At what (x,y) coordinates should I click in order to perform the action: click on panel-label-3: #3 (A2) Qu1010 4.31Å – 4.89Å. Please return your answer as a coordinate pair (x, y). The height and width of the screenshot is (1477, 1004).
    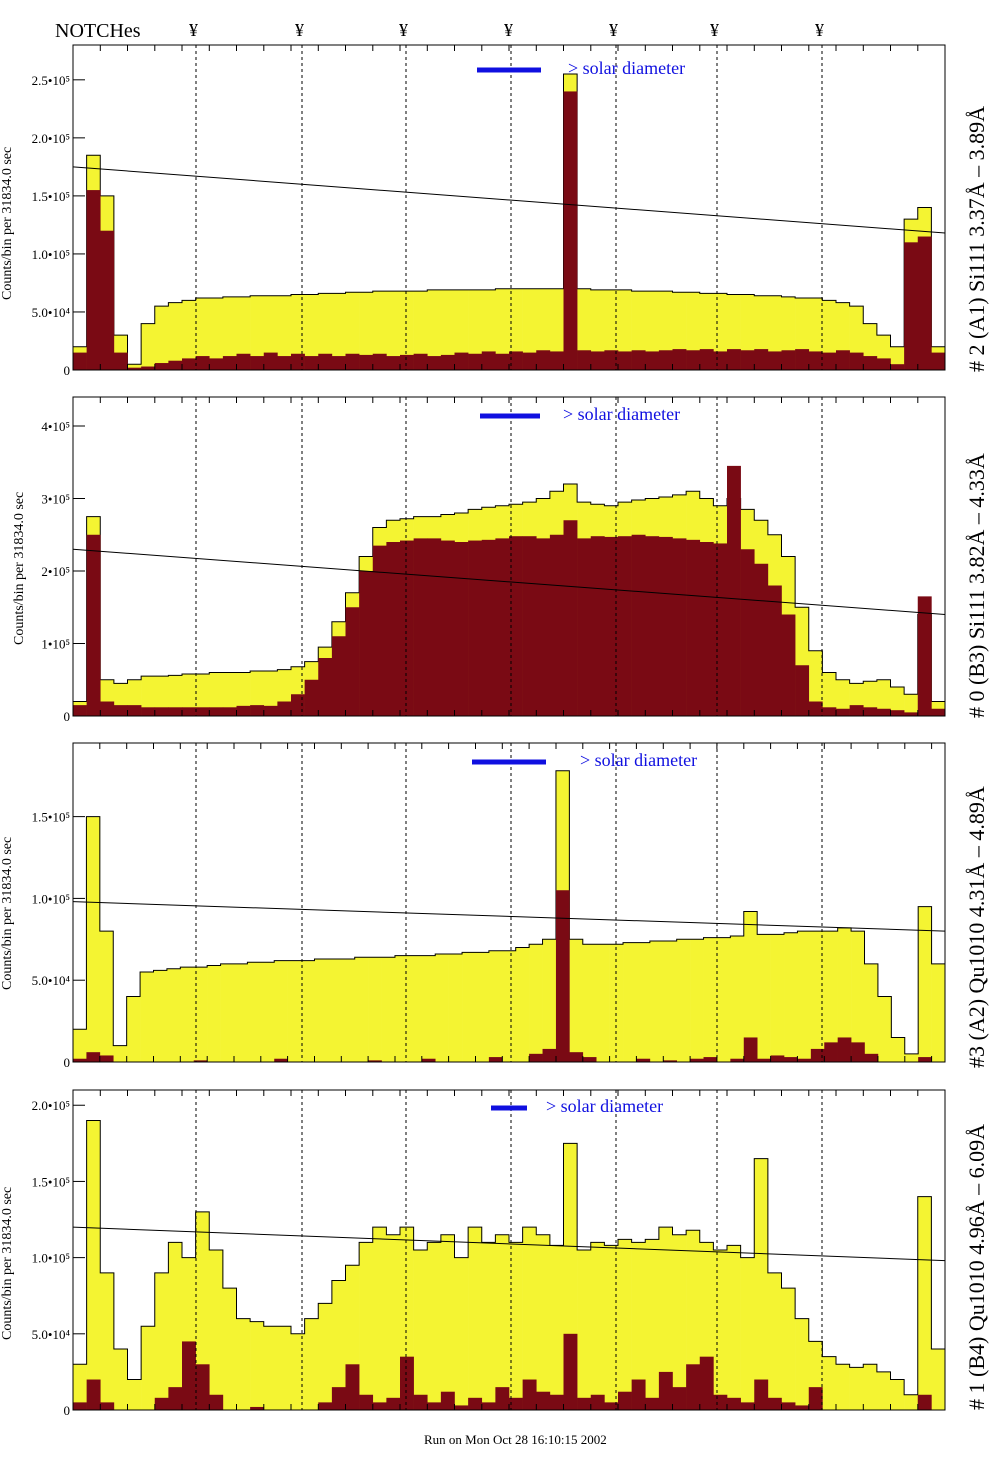
    Looking at the image, I should click on (976, 927).